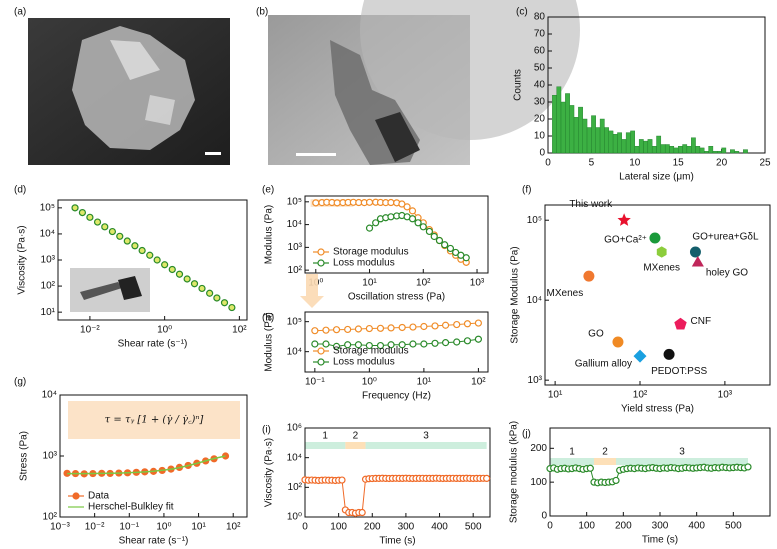  What do you see at coordinates (371, 252) in the screenshot?
I see `legend-label: Storage modulus` at bounding box center [371, 252].